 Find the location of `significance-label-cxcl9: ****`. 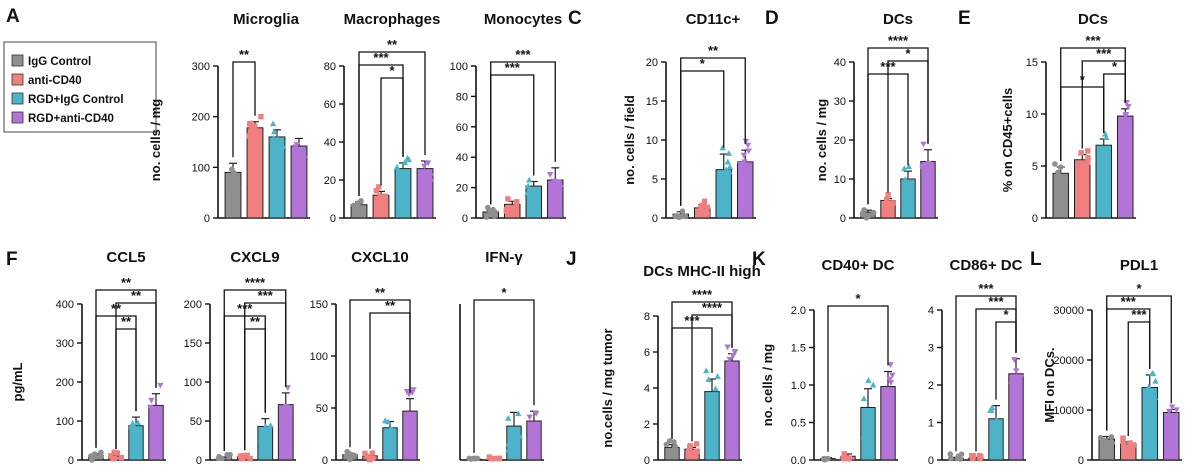

significance-label-cxcl9: **** is located at coordinates (255, 282).